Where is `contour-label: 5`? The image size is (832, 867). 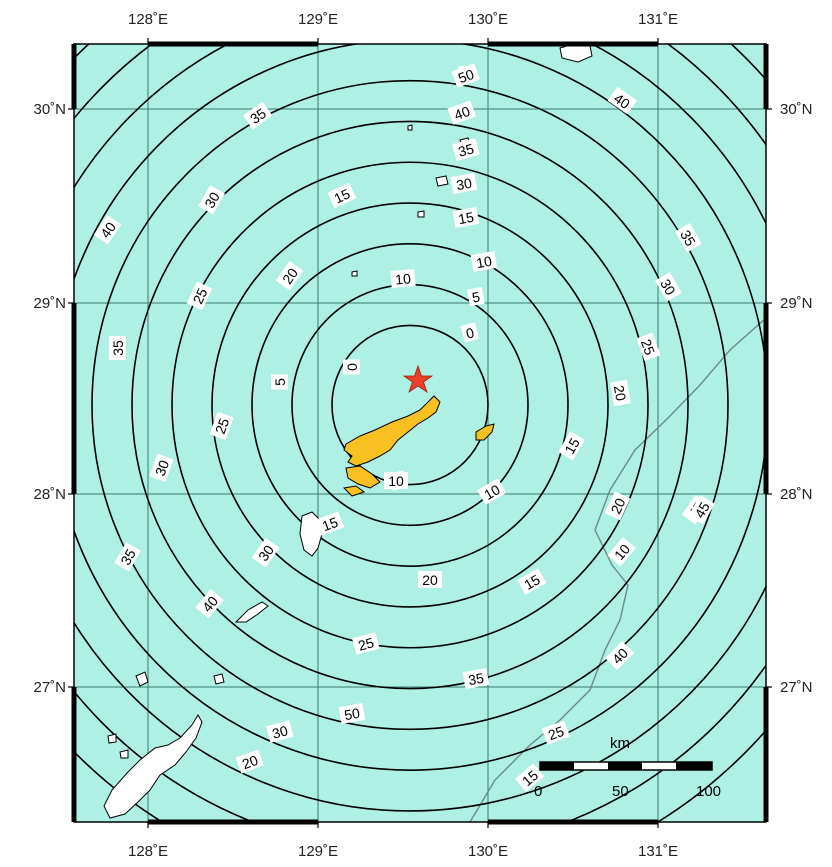
contour-label: 5 is located at coordinates (279, 382).